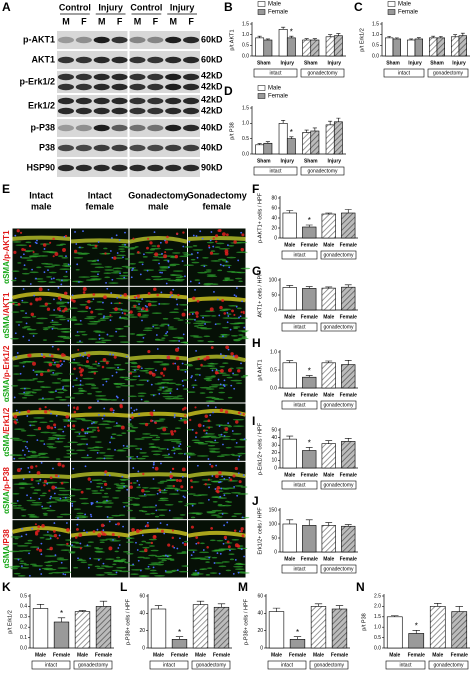 Image resolution: width=474 pixels, height=674 pixels. What do you see at coordinates (415, 63) in the screenshot?
I see `x-tick-label: Injury` at bounding box center [415, 63].